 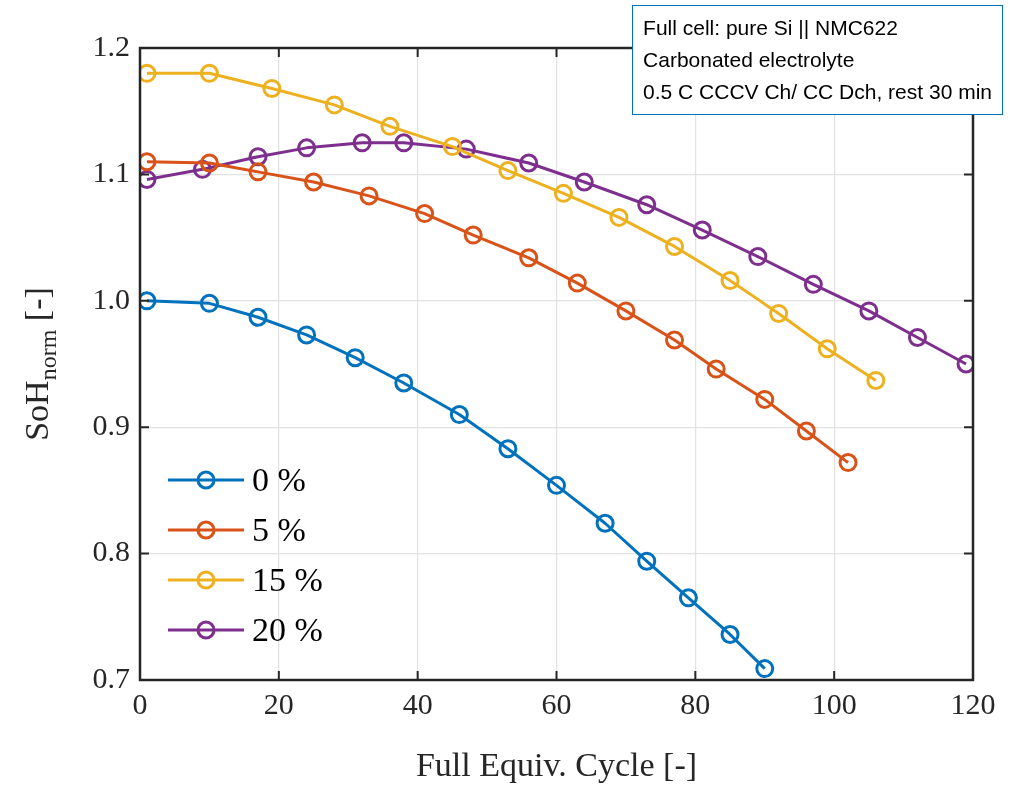 What do you see at coordinates (111, 45) in the screenshot?
I see `y-tick-label: 1.2` at bounding box center [111, 45].